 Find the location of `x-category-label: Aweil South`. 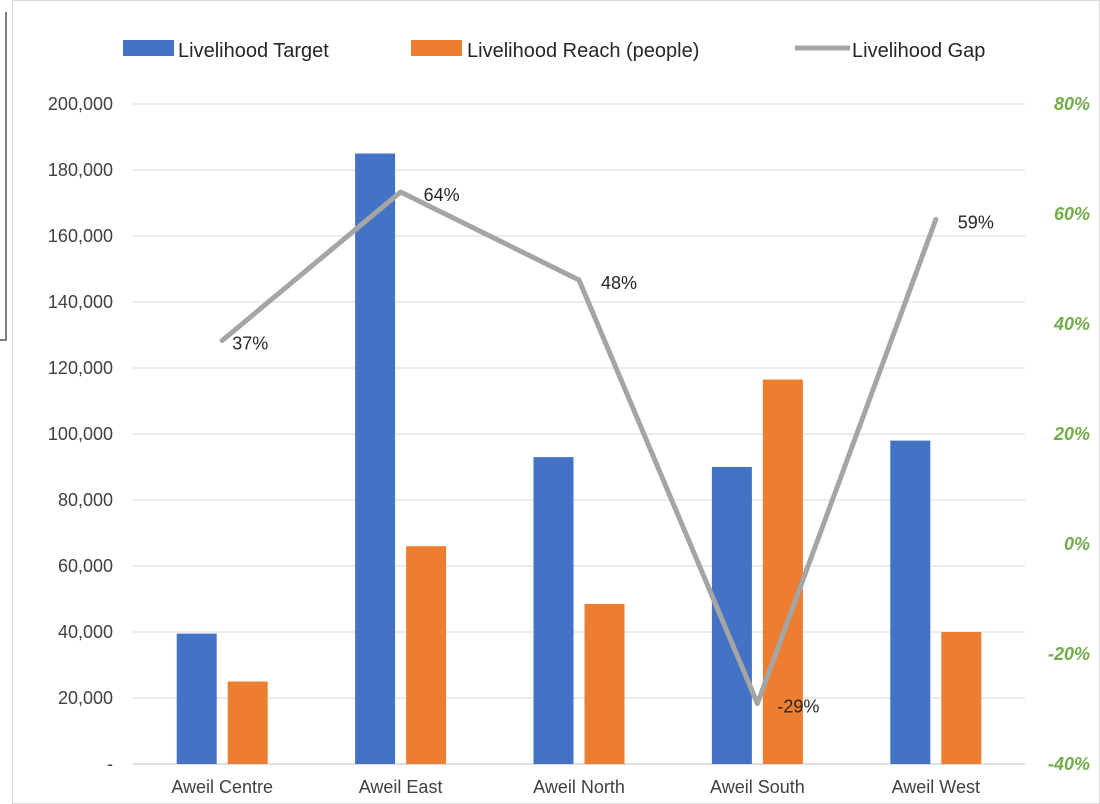

x-category-label: Aweil South is located at coordinates (757, 787).